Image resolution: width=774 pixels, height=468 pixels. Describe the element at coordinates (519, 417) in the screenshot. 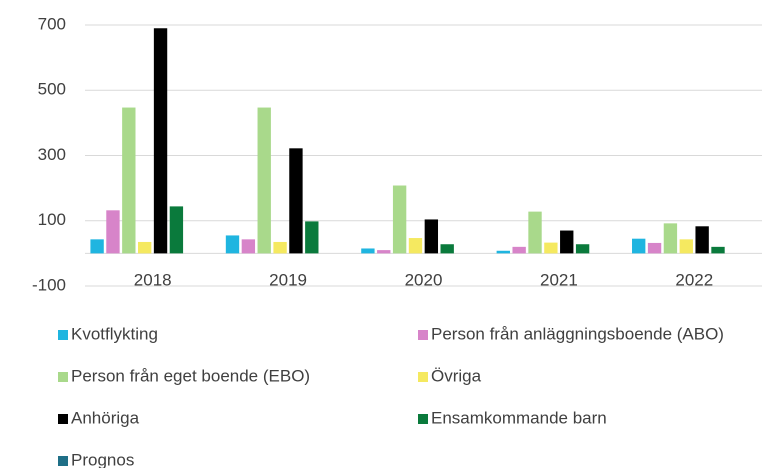

I see `legend-label: Ensamkommande barn` at that location.